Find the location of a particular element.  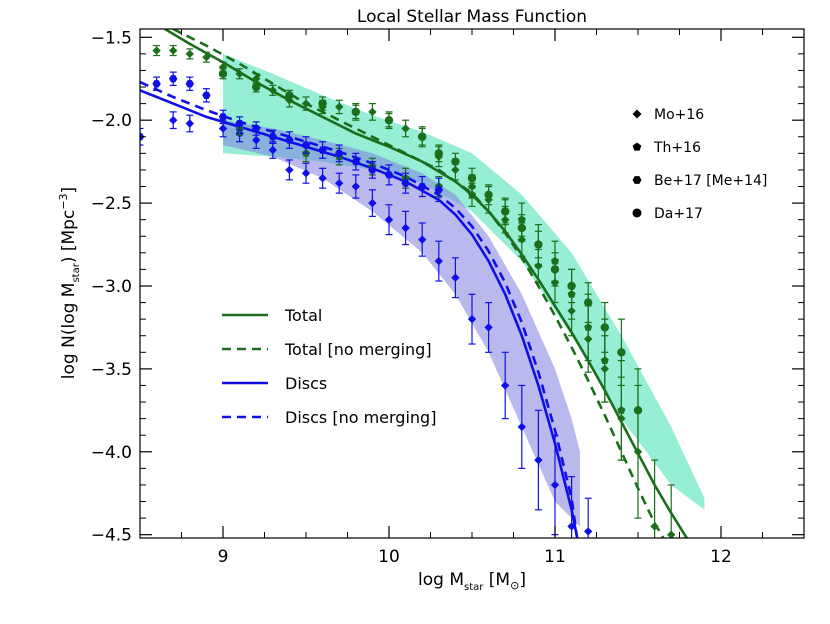

x-axis-title-mid: [M is located at coordinates (496, 580).